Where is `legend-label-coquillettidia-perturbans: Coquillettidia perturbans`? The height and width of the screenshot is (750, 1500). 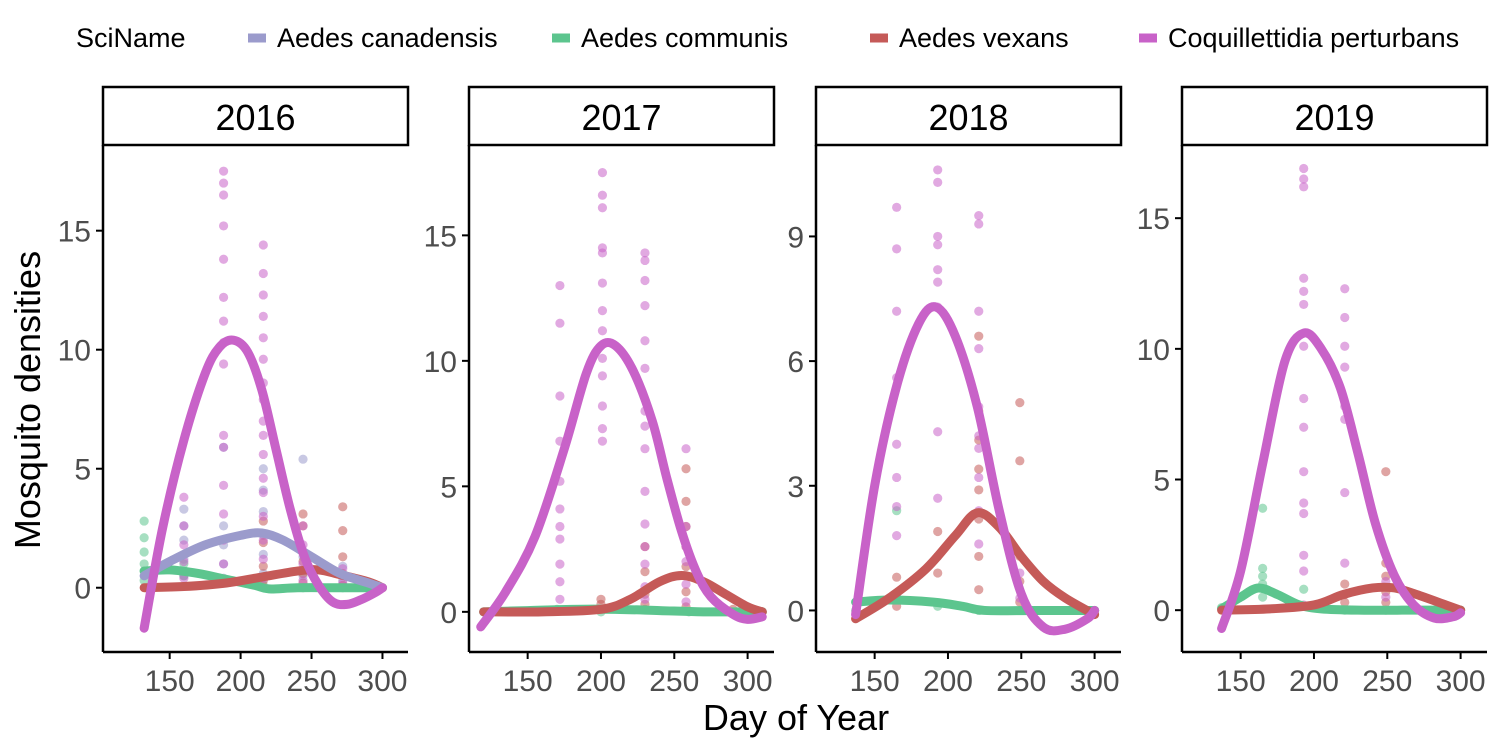
legend-label-coquillettidia-perturbans: Coquillettidia perturbans is located at coordinates (1313, 38).